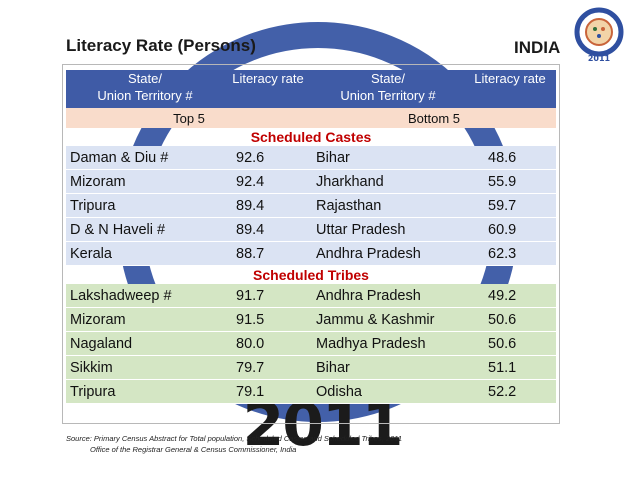 This screenshot has width=638, height=479. Describe the element at coordinates (145, 158) in the screenshot. I see `top-state: Daman & Diu #` at that location.